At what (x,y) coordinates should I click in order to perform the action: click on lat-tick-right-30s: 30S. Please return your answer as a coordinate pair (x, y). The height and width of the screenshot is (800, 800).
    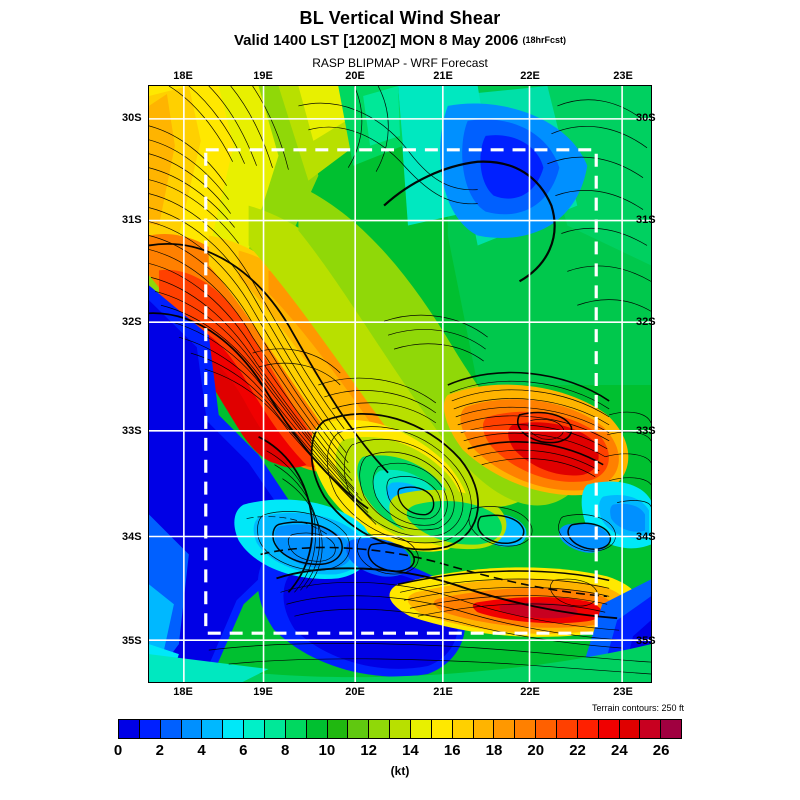
    Looking at the image, I should click on (646, 118).